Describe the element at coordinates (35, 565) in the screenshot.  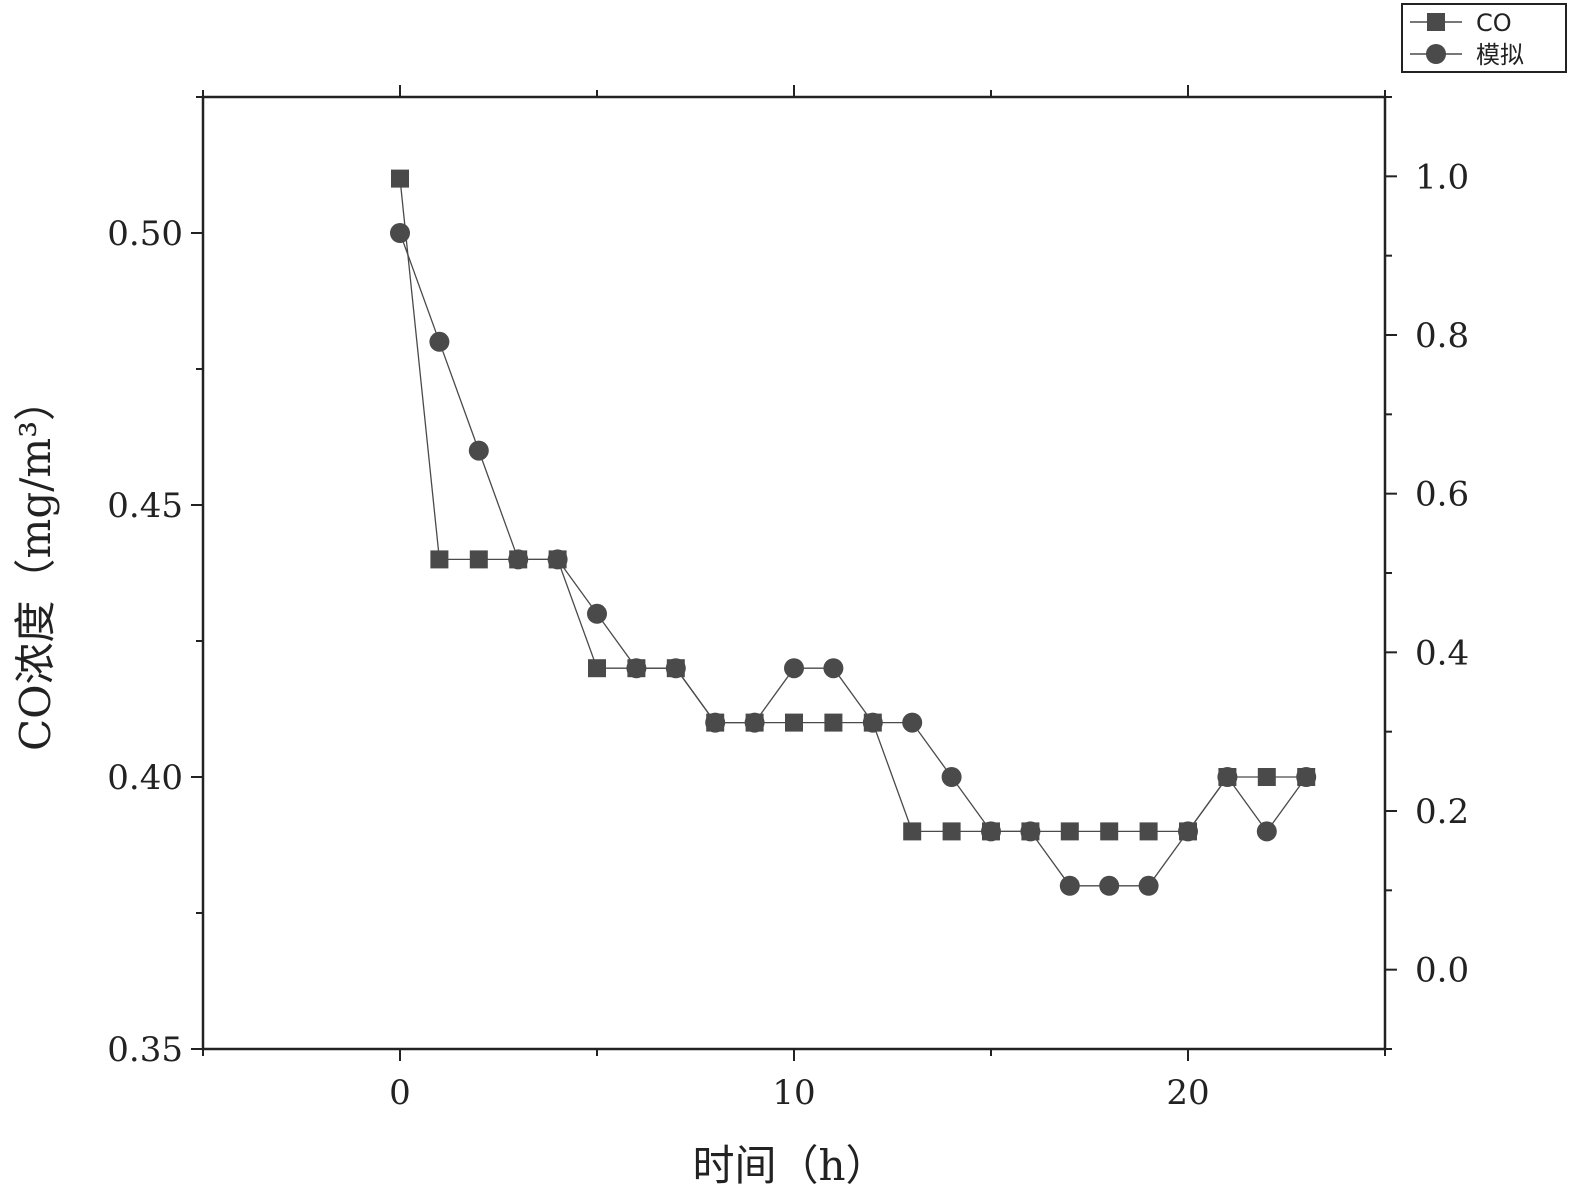
I see `y-axis-title: CO浓度（mg/m³）` at that location.